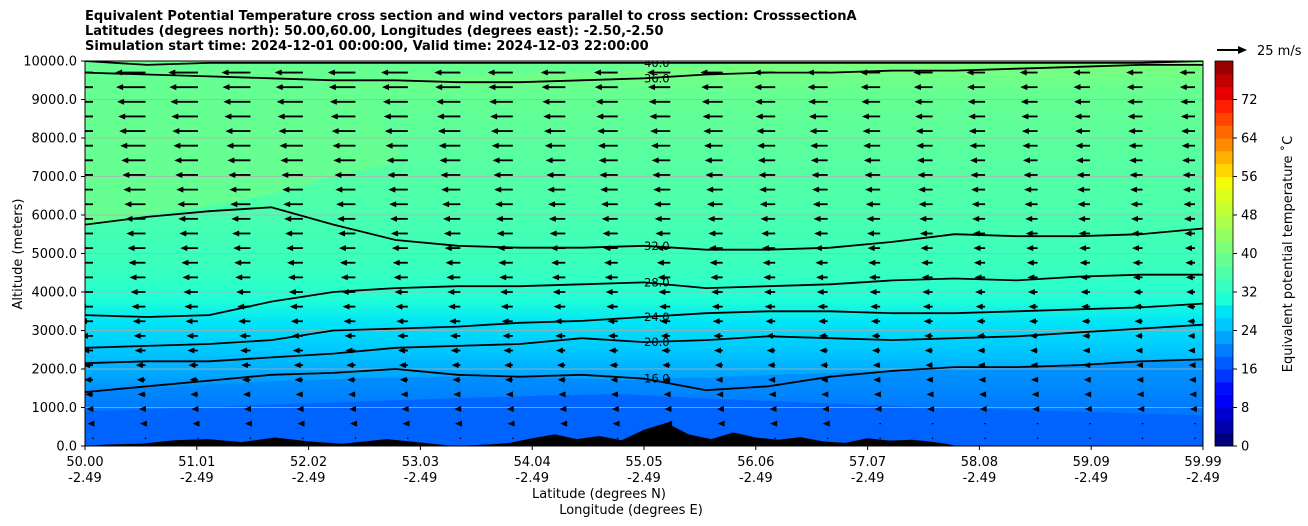 The width and height of the screenshot is (1308, 526). What do you see at coordinates (84, 462) in the screenshot?
I see `x-tick-label-lat: 50.00` at bounding box center [84, 462].